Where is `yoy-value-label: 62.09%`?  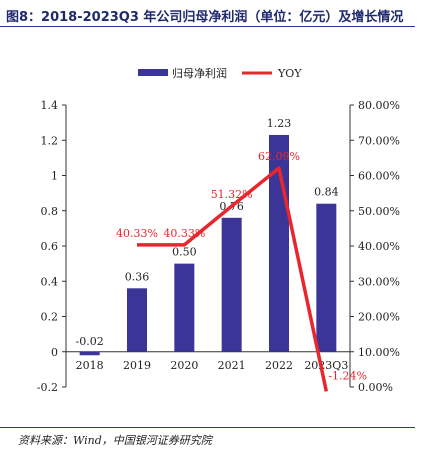 yoy-value-label: 62.09% is located at coordinates (279, 156).